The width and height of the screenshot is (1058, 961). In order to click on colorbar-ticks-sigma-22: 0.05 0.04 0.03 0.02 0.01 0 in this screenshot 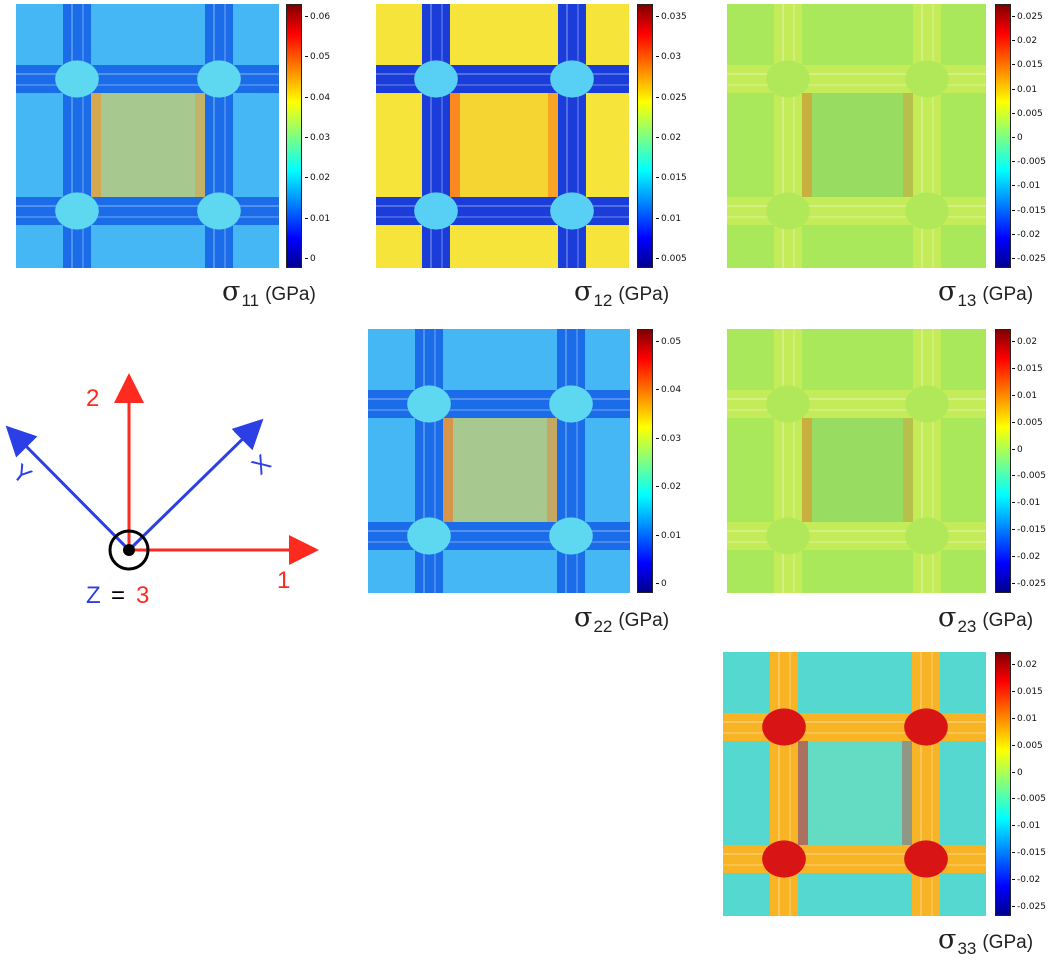, I will do `click(683, 461)`.